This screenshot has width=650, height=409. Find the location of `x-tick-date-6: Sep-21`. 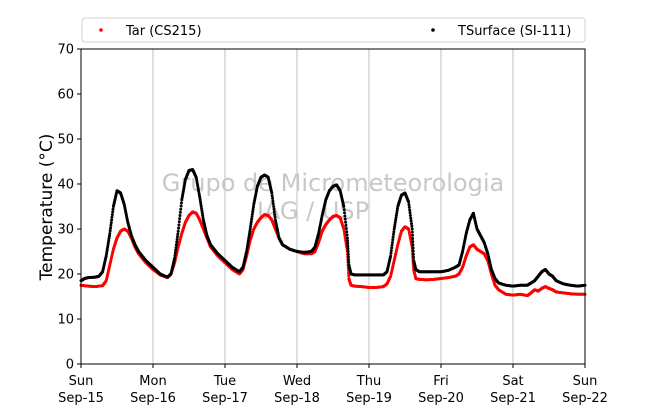

x-tick-date-6: Sep-21 is located at coordinates (513, 398).